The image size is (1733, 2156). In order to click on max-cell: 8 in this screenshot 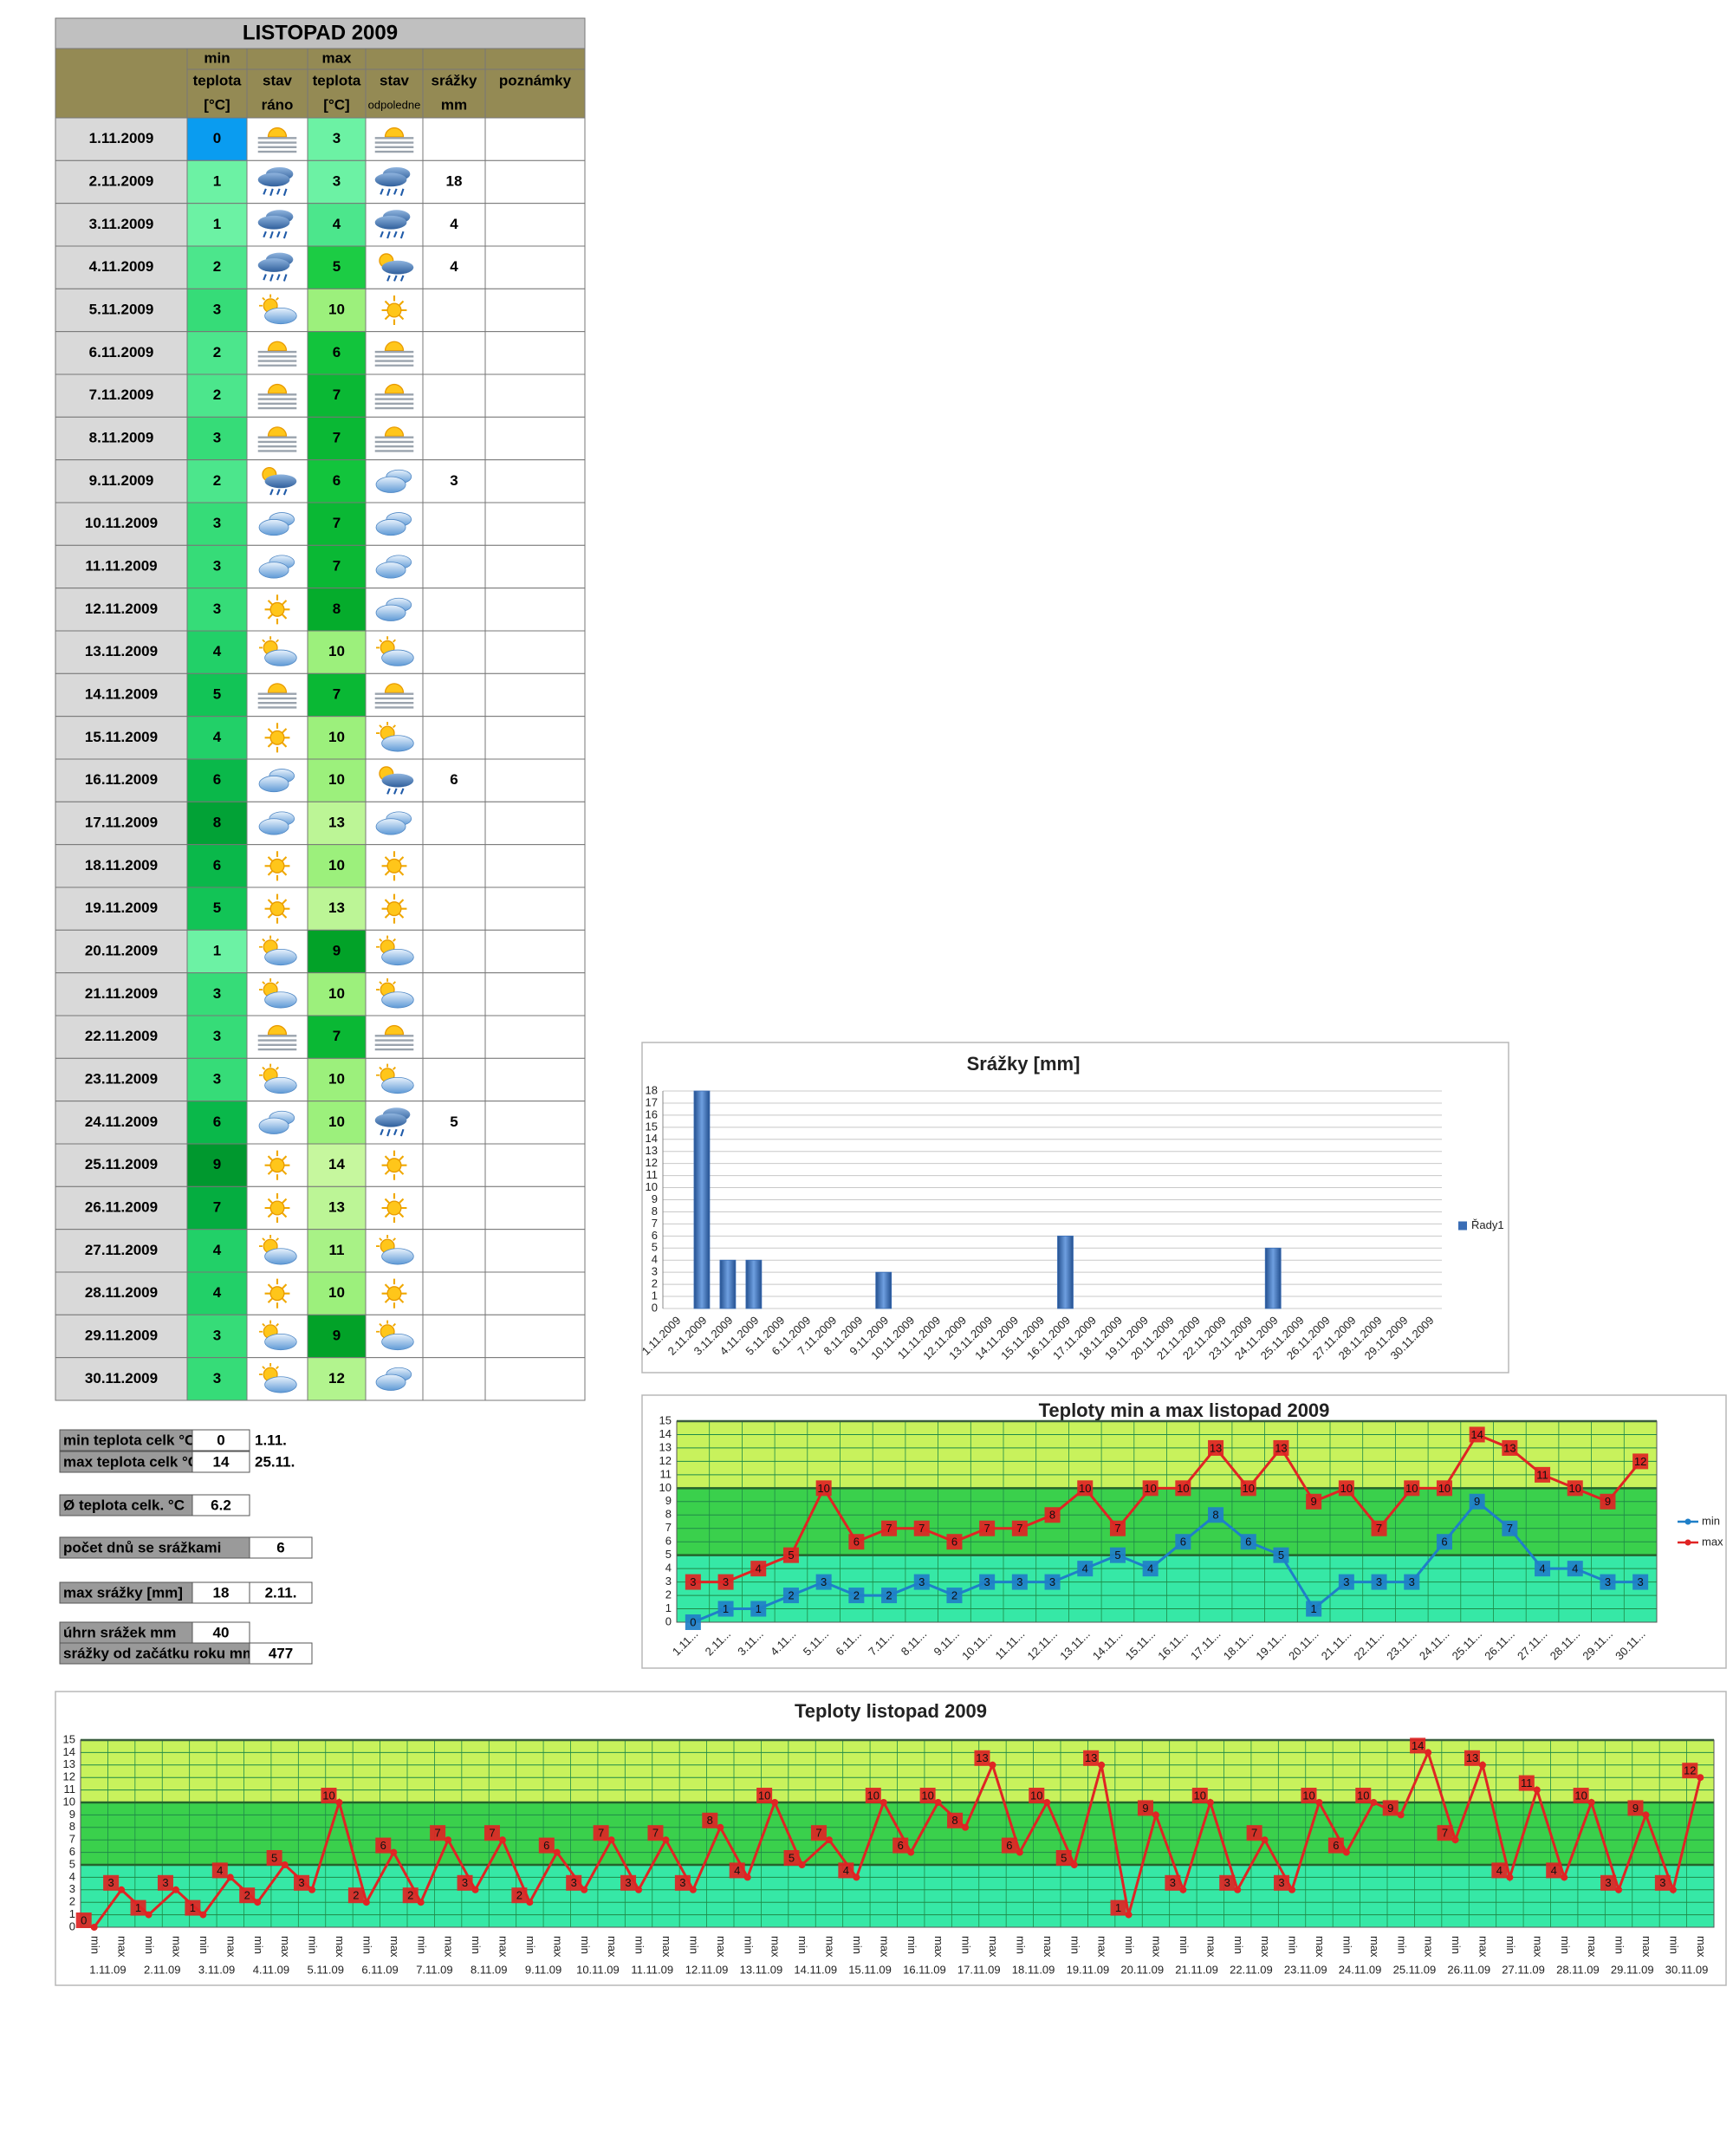, I will do `click(337, 609)`.